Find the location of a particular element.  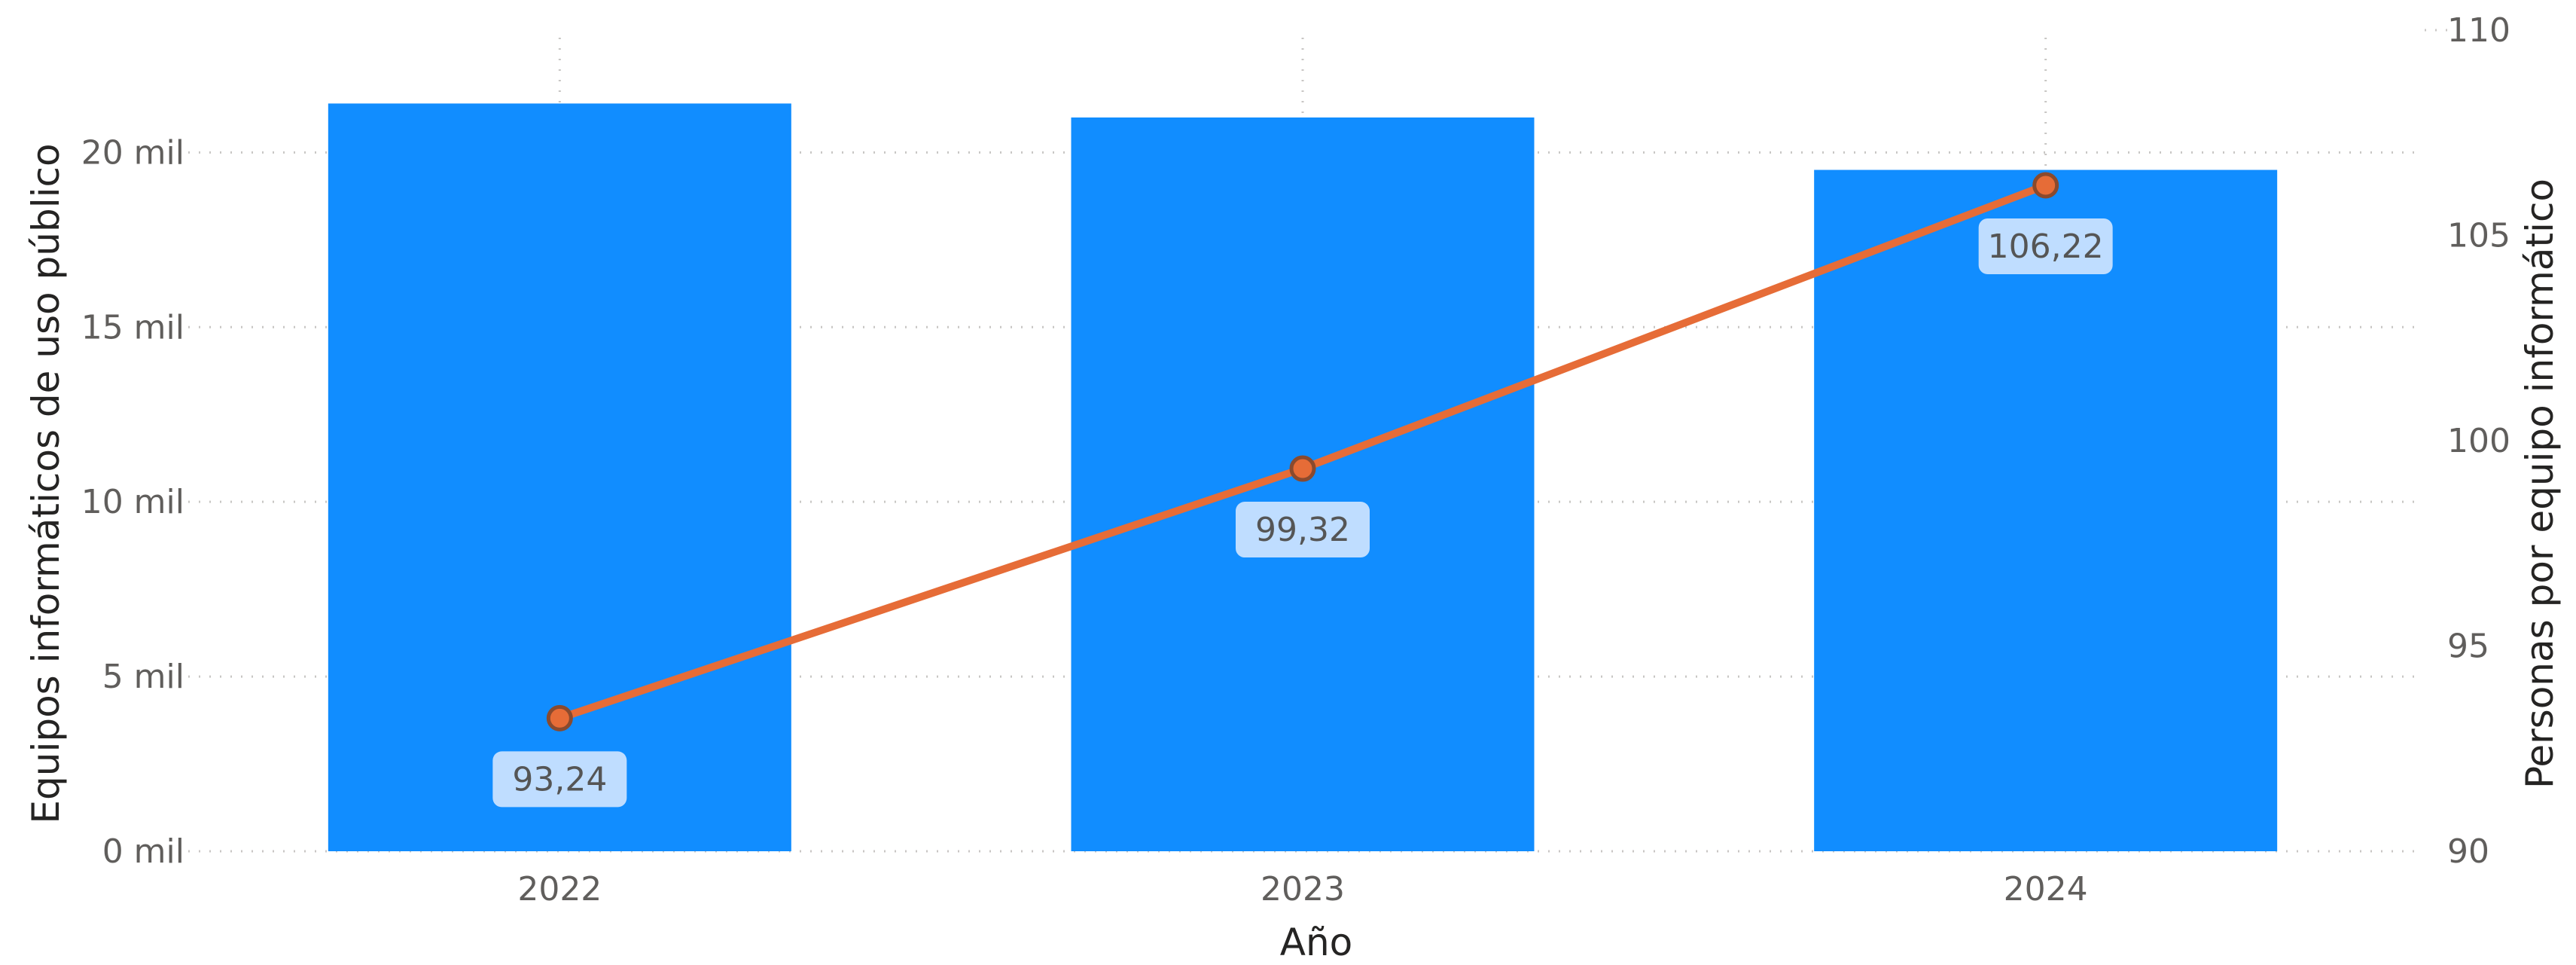

x-axis-ticks: 2022 2023 2024 is located at coordinates (1302, 889).